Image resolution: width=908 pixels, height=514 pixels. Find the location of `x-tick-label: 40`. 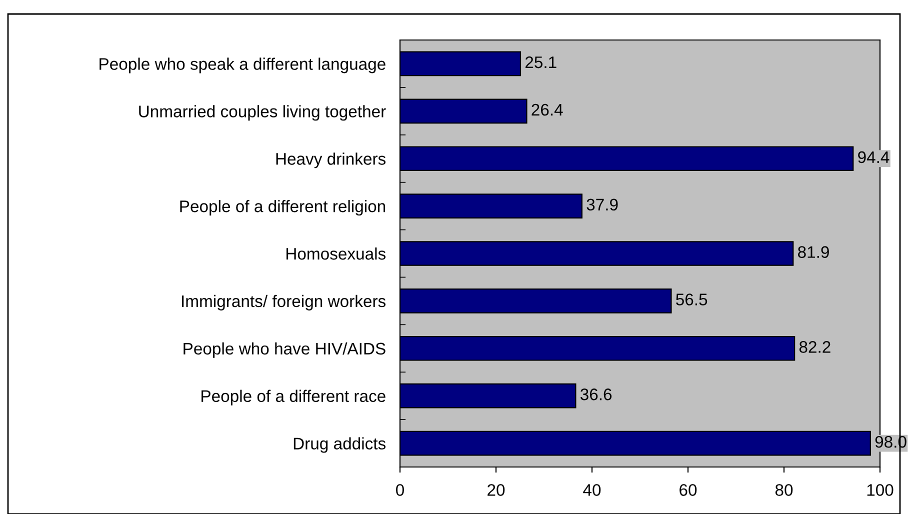

x-tick-label: 40 is located at coordinates (592, 490).